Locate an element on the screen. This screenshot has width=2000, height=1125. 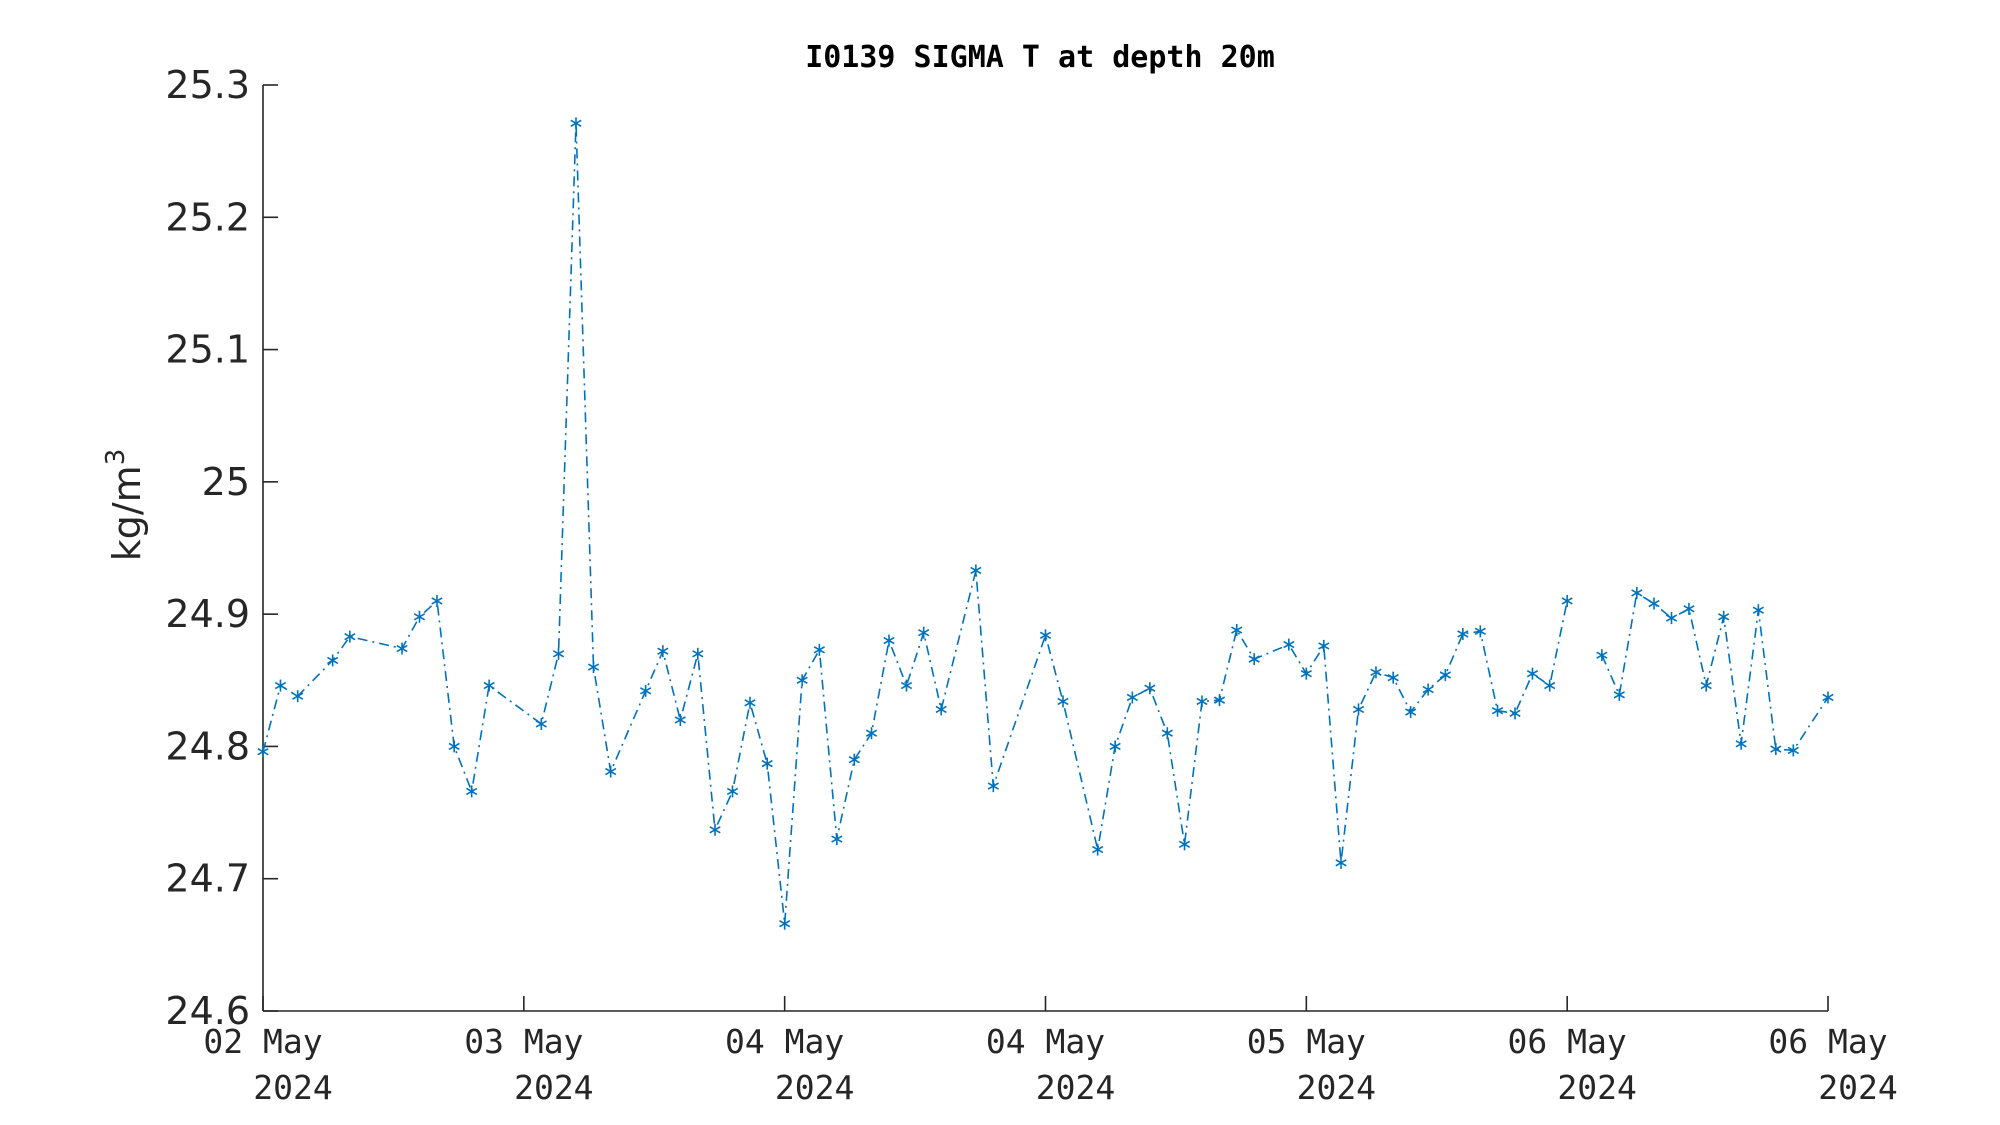
y-tick-label: 24.6 is located at coordinates (207, 1011).